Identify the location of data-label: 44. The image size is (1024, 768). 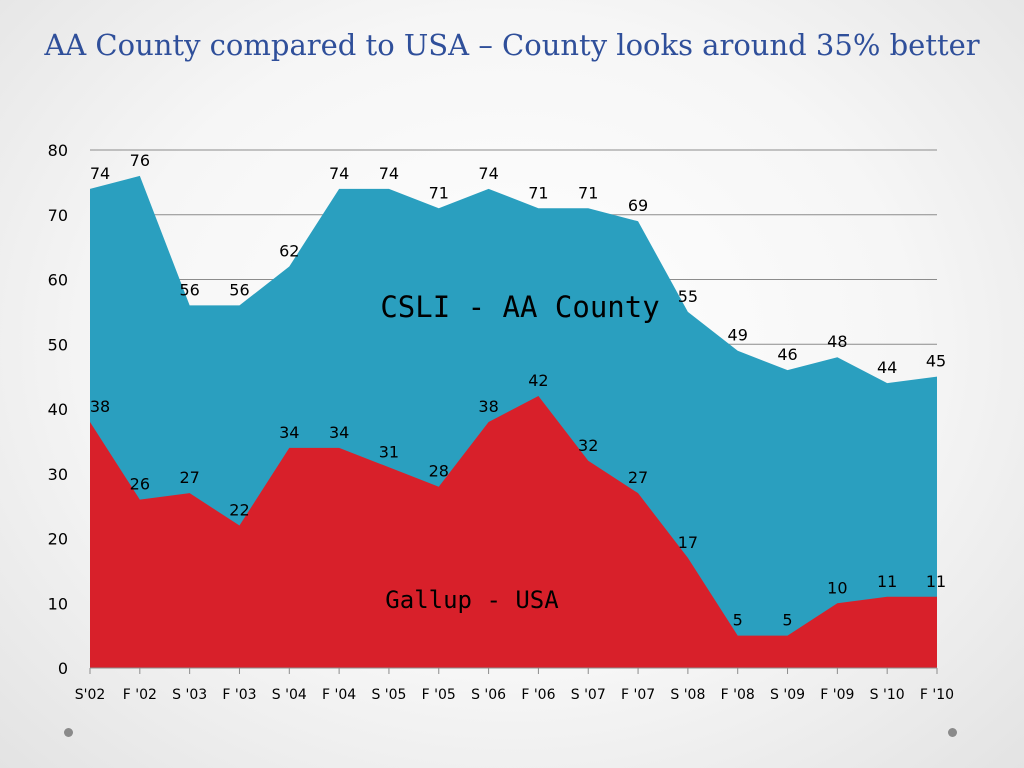
(887, 367).